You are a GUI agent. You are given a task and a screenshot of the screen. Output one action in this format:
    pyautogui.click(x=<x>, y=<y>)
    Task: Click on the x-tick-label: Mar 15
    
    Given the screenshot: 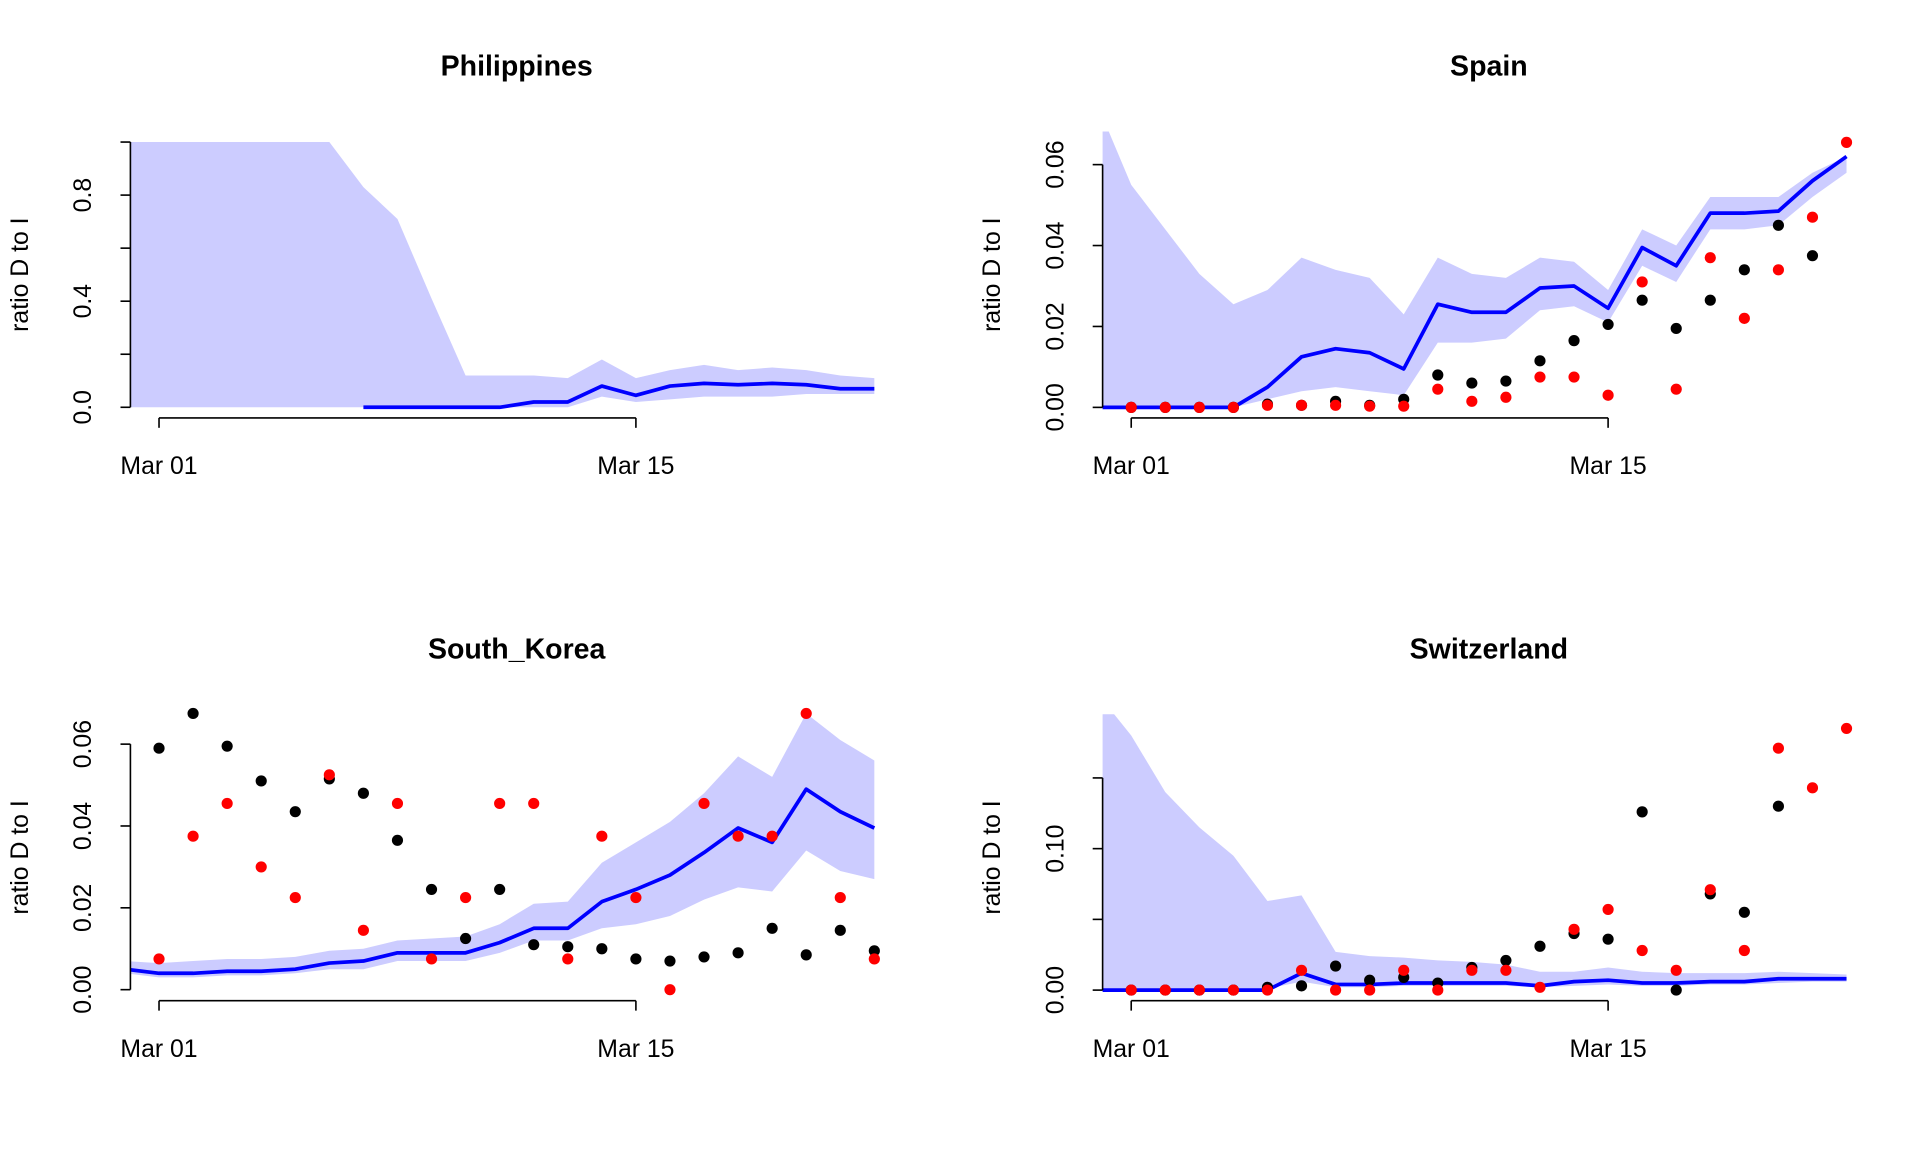 What is the action you would take?
    pyautogui.click(x=1608, y=466)
    